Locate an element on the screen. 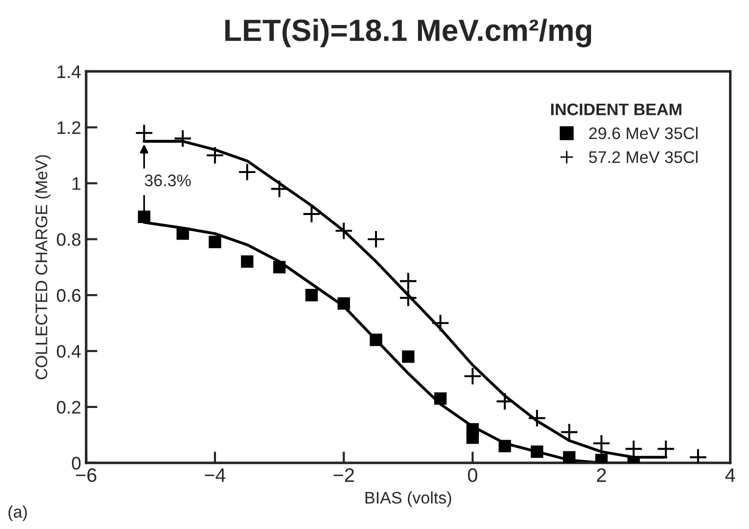 This screenshot has height=529, width=749. x-axis-title: BIAS (volts) is located at coordinates (409, 499).